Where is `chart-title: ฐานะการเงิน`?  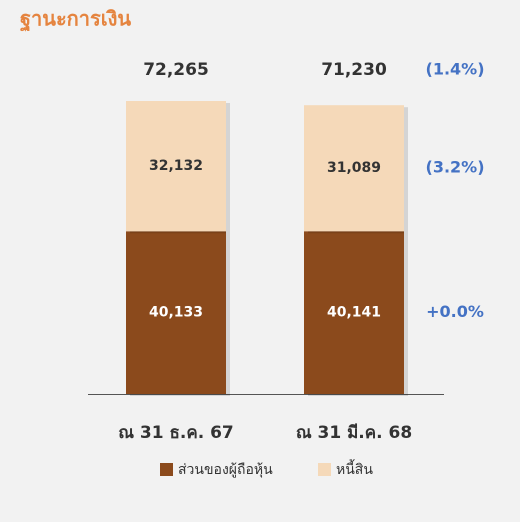 chart-title: ฐานะการเงิน is located at coordinates (75, 20).